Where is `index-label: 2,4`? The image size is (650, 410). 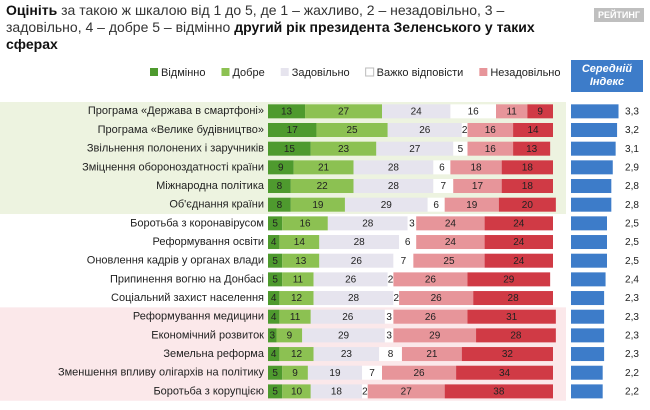
index-label: 2,4 is located at coordinates (632, 280).